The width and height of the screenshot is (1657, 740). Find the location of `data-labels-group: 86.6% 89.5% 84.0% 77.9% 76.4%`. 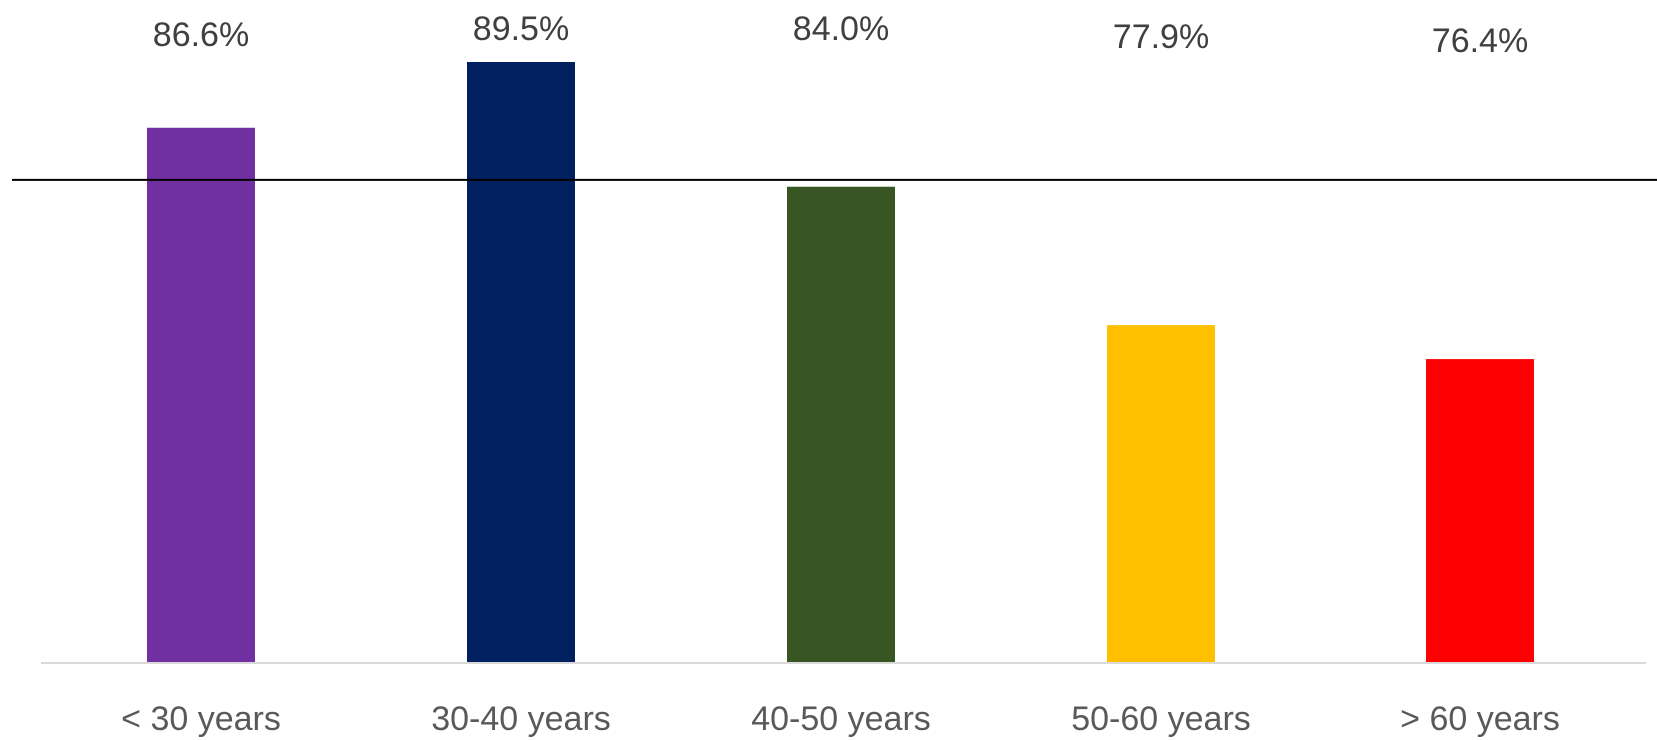

data-labels-group: 86.6% 89.5% 84.0% 77.9% 76.4% is located at coordinates (840, 35).